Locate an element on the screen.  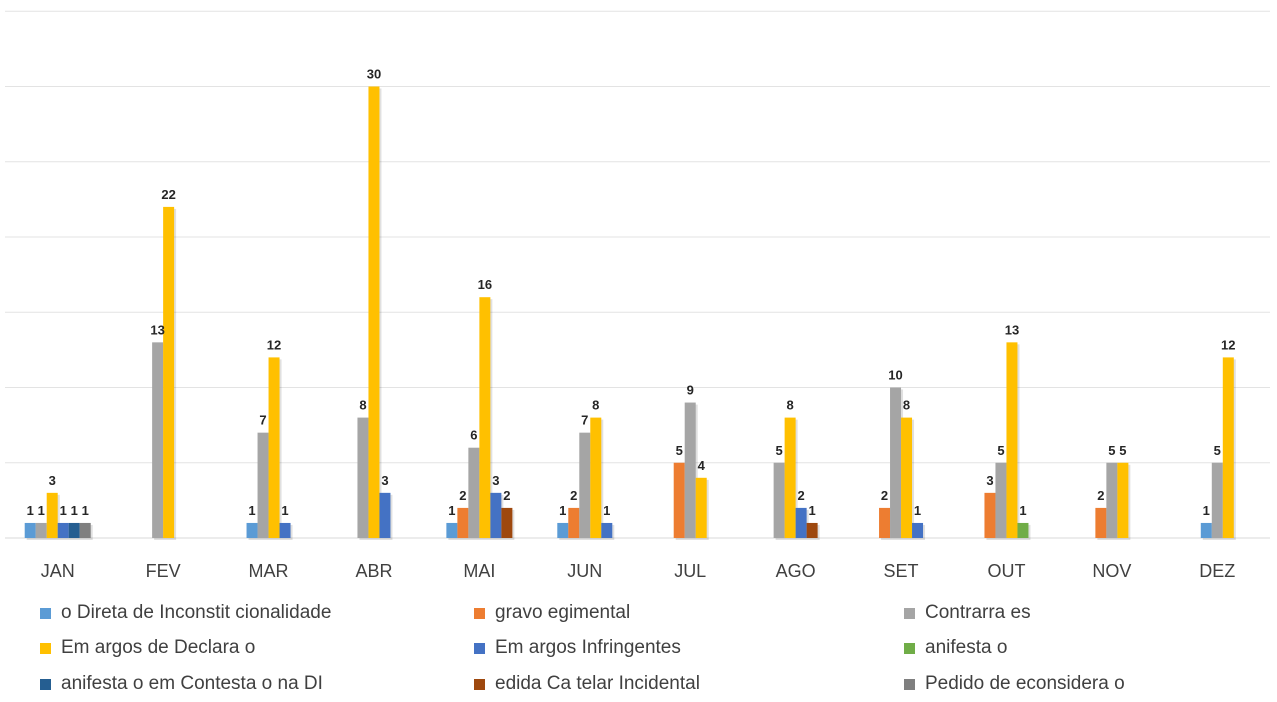
legend-item: gravo egimental is located at coordinates (552, 613).